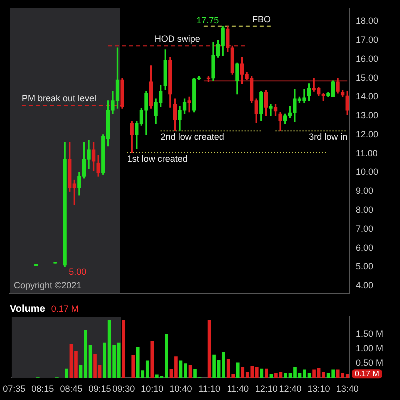 This screenshot has height=400, width=400. What do you see at coordinates (365, 229) in the screenshot?
I see `y-tick-label: 7.00` at bounding box center [365, 229].